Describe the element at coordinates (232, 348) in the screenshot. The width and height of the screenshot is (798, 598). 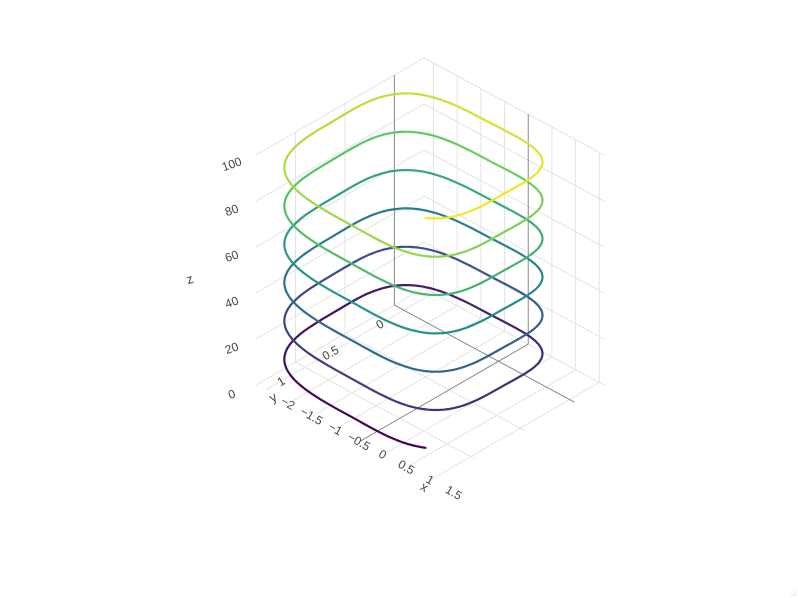
I see `z-tick-label: 20` at that location.